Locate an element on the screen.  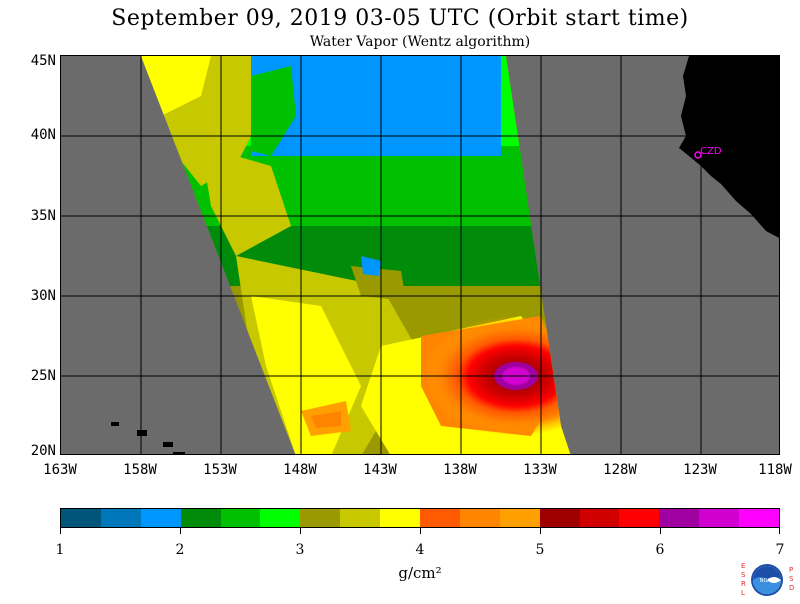
svg-text: NOAA is located at coordinates (767, 581).